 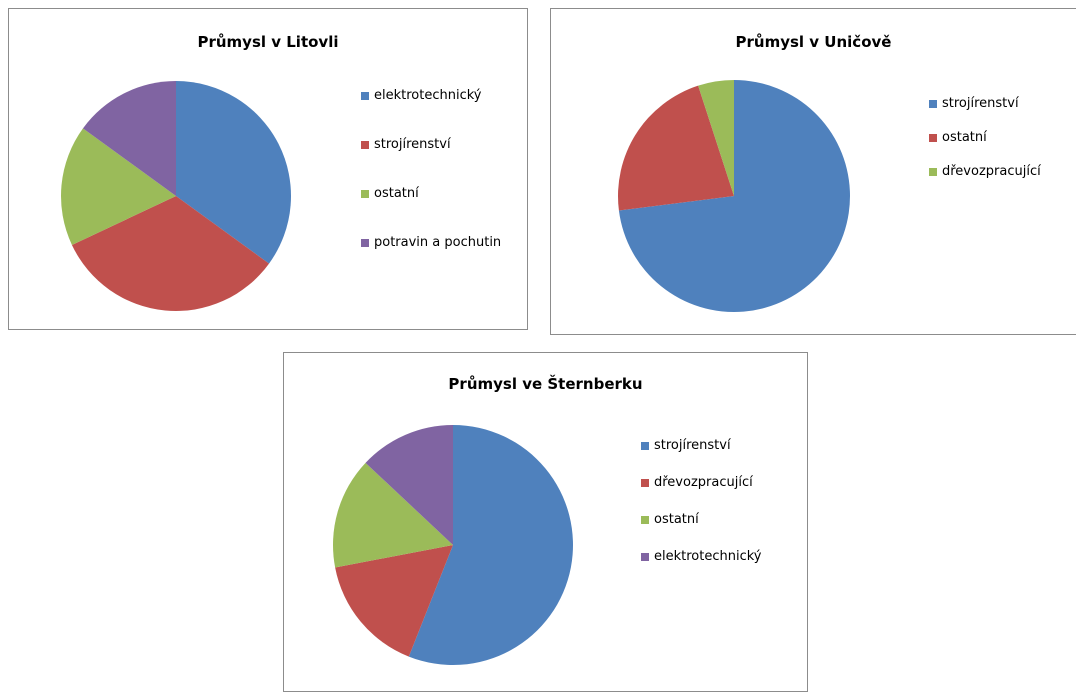 I want to click on chart-title: Průmysl v Uničově, so click(x=813, y=42).